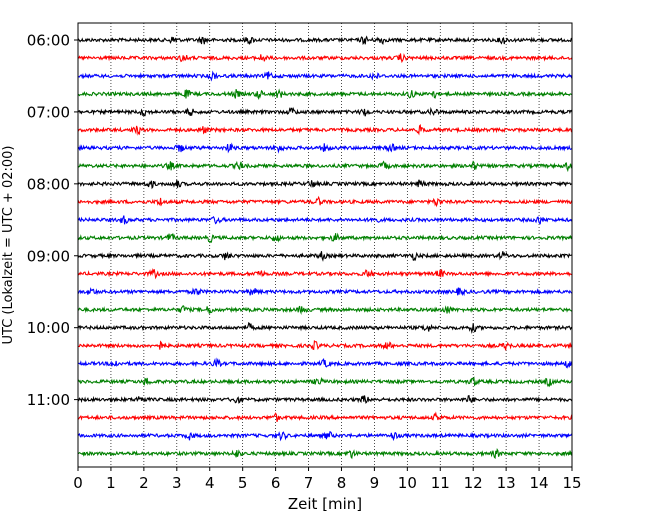 The image size is (650, 520). Describe the element at coordinates (48, 112) in the screenshot. I see `y-tick-label: 07:00` at that location.